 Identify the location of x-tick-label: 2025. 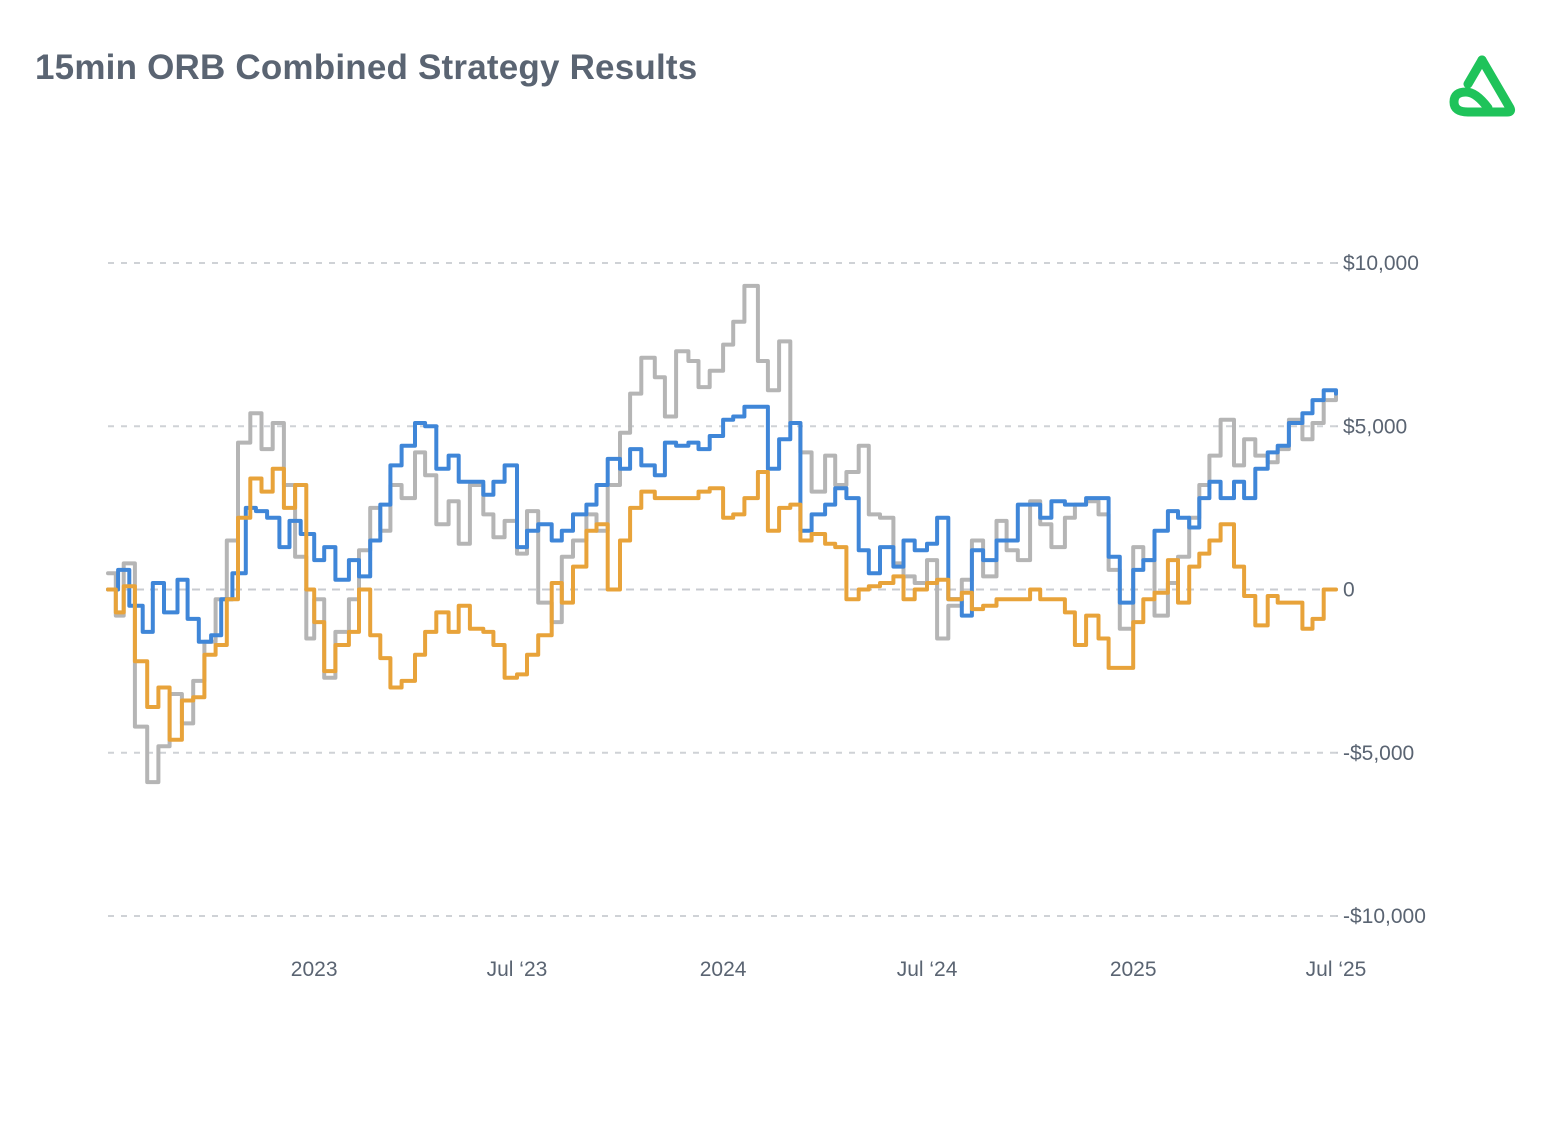
(1133, 969).